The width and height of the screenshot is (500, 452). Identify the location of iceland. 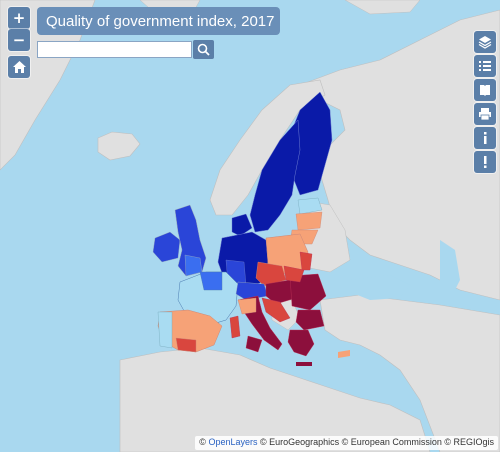
(119, 146).